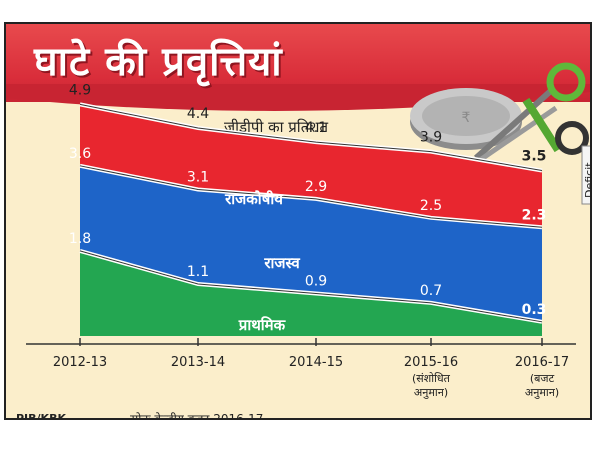 Image resolution: width=600 pixels, height=450 pixels. I want to click on data-label-3-5: 0.3, so click(534, 310).